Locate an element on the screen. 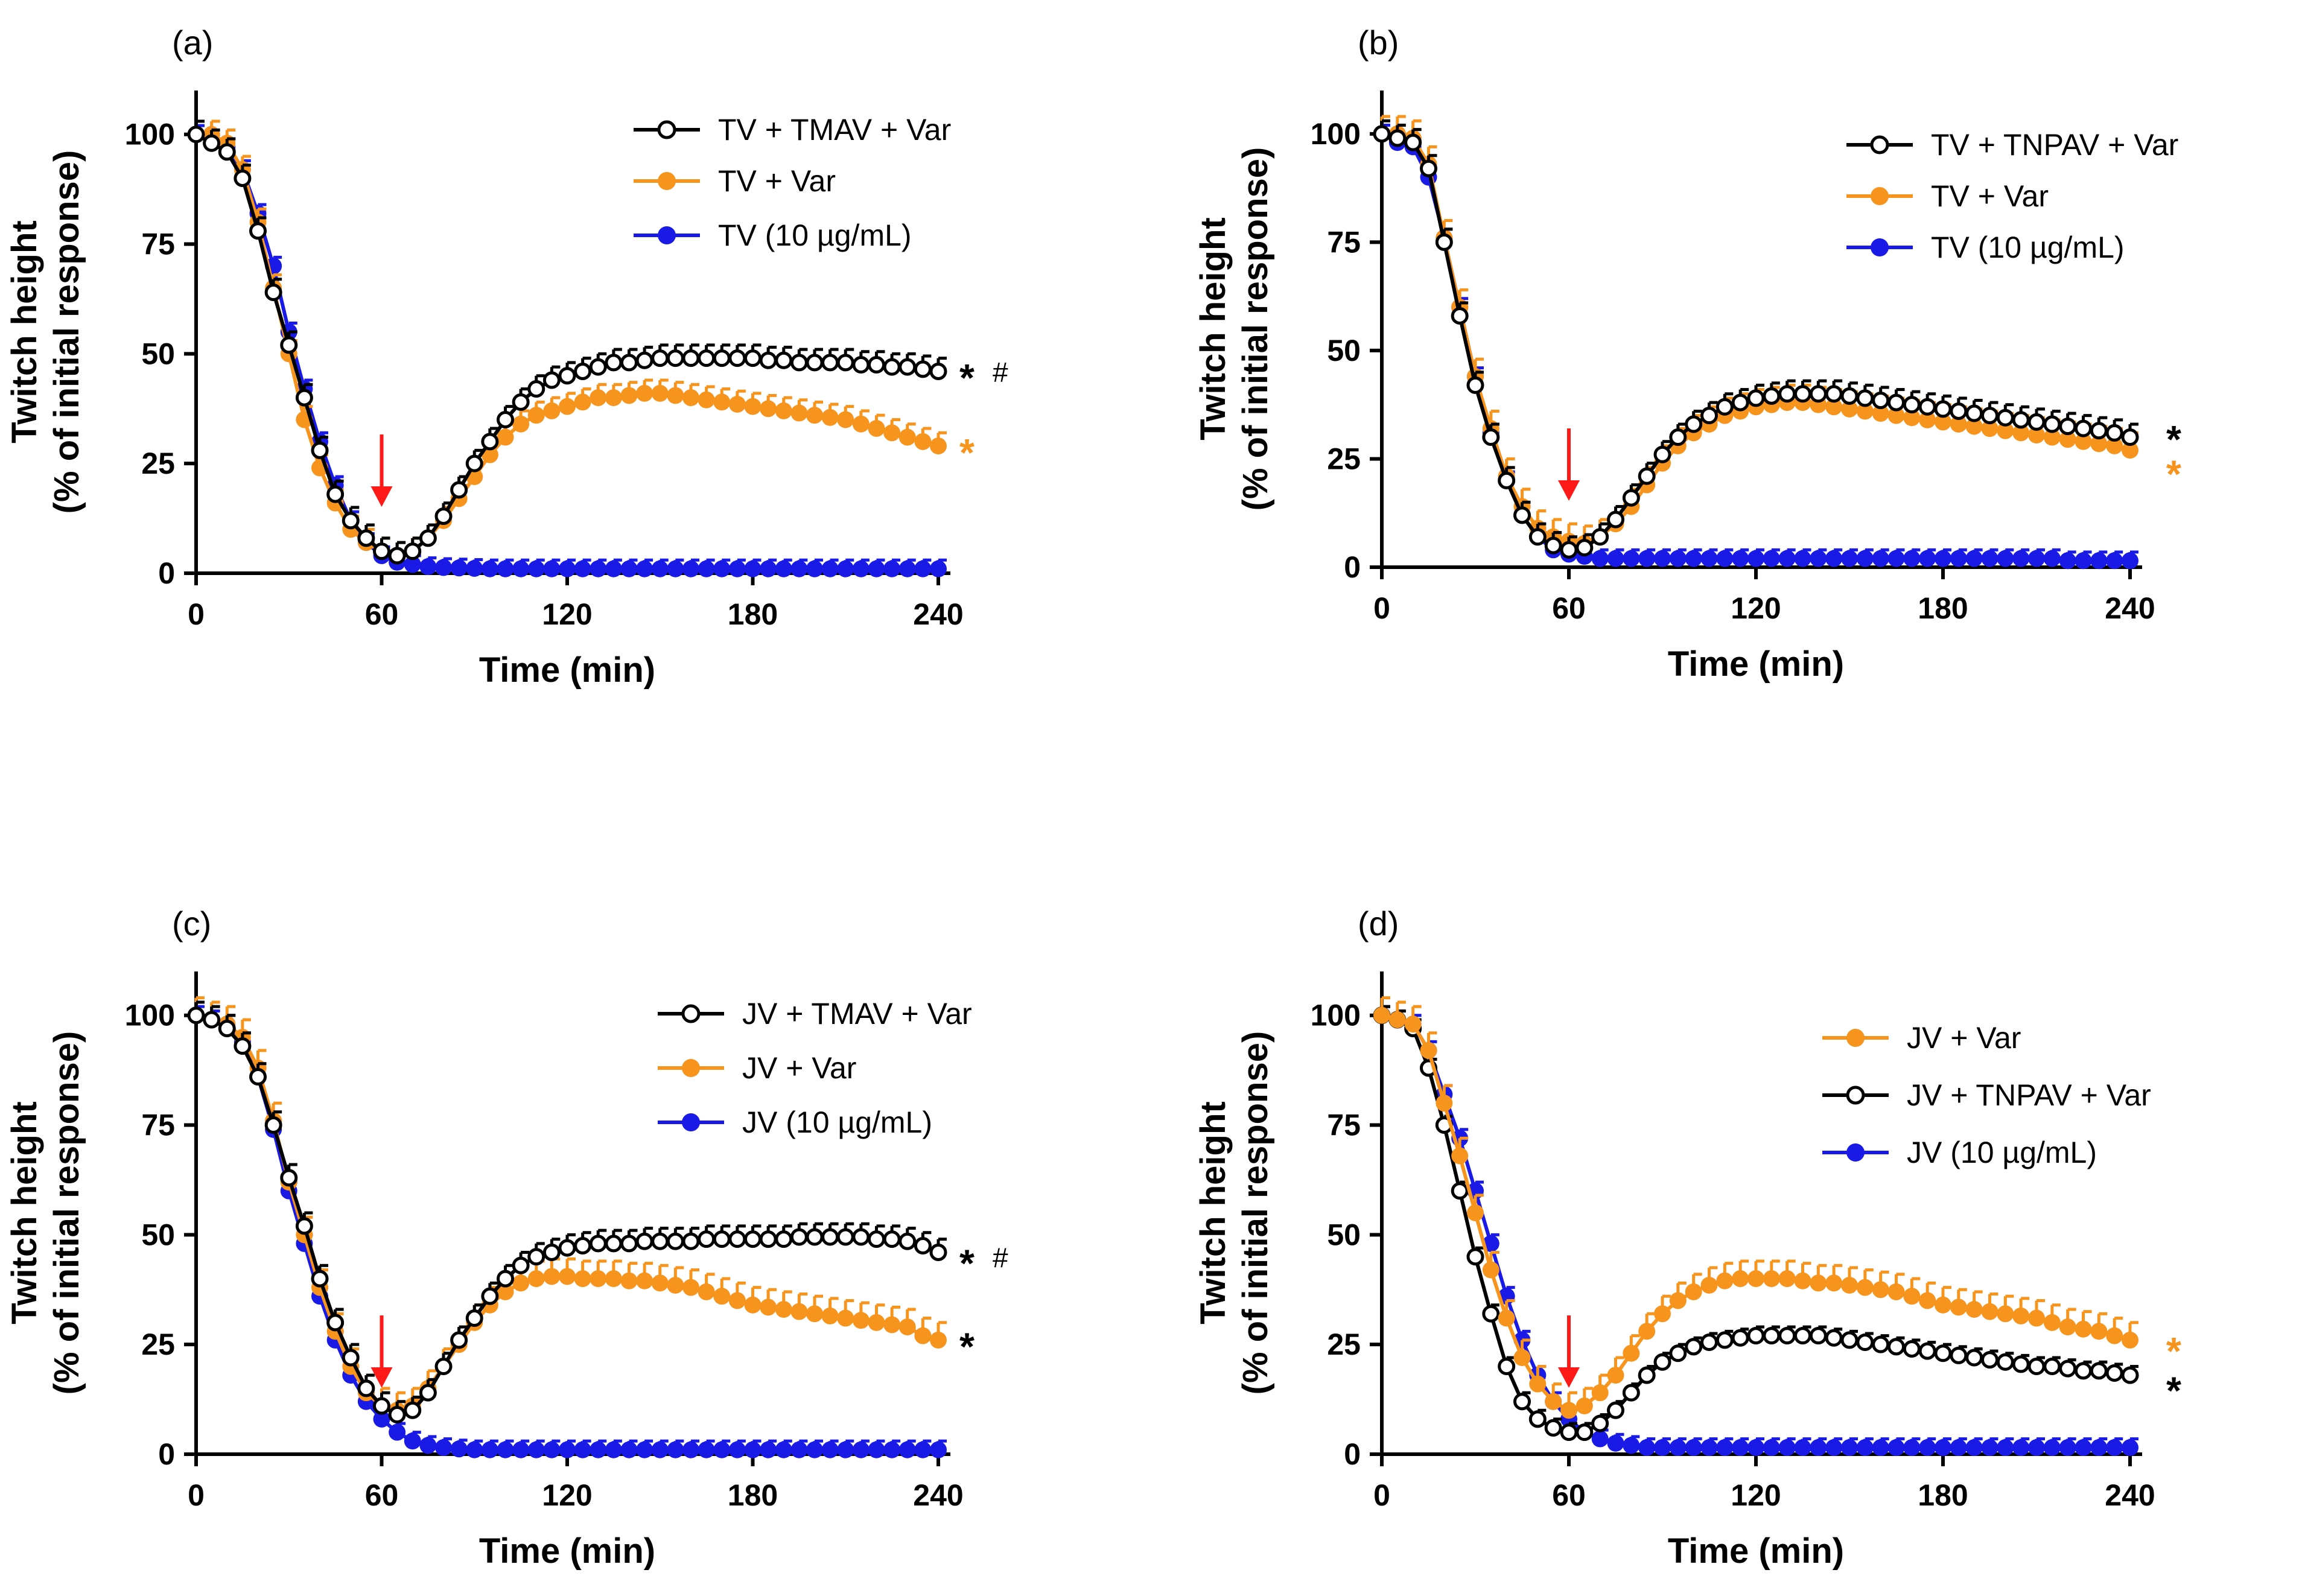  legend-label: TV + TMAV + Var is located at coordinates (834, 130).